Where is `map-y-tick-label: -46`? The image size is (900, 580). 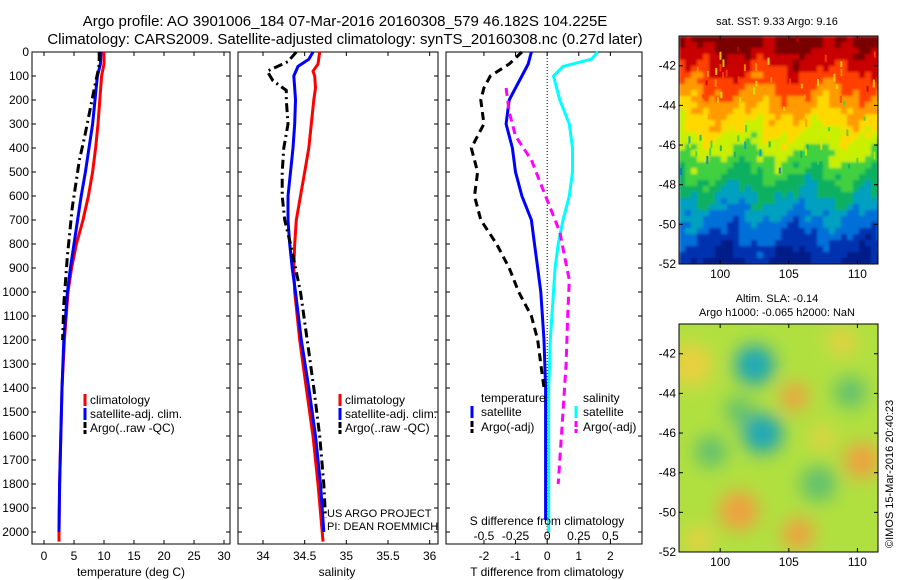 map-y-tick-label: -46 is located at coordinates (668, 433).